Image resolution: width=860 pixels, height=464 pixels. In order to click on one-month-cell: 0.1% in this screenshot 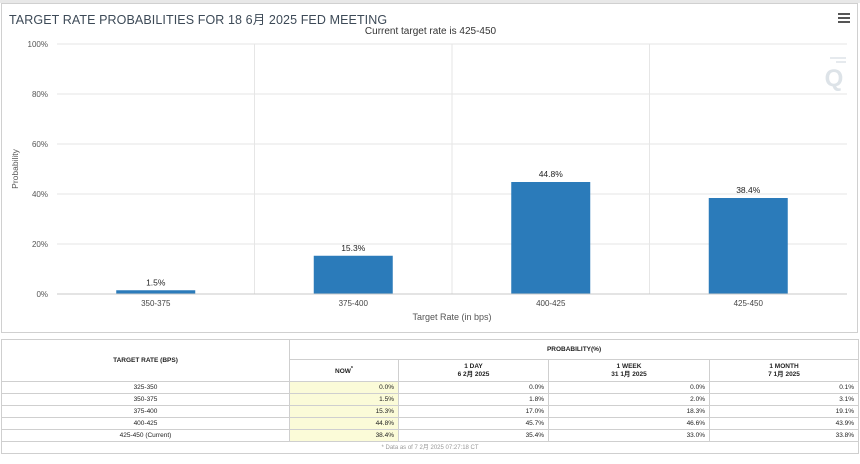, I will do `click(784, 387)`.